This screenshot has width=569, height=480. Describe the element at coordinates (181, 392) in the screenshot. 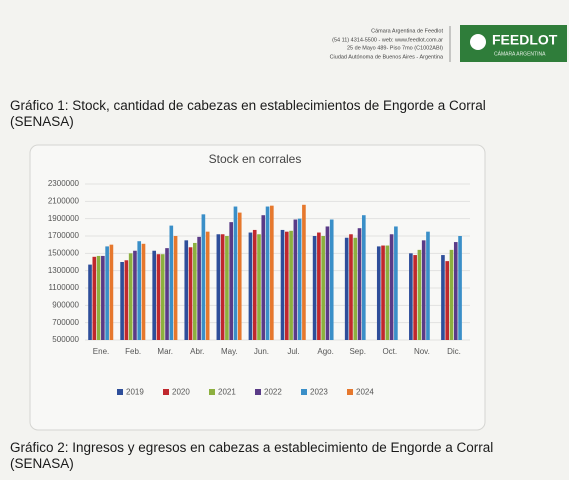

I see `legend-label: 2020` at that location.